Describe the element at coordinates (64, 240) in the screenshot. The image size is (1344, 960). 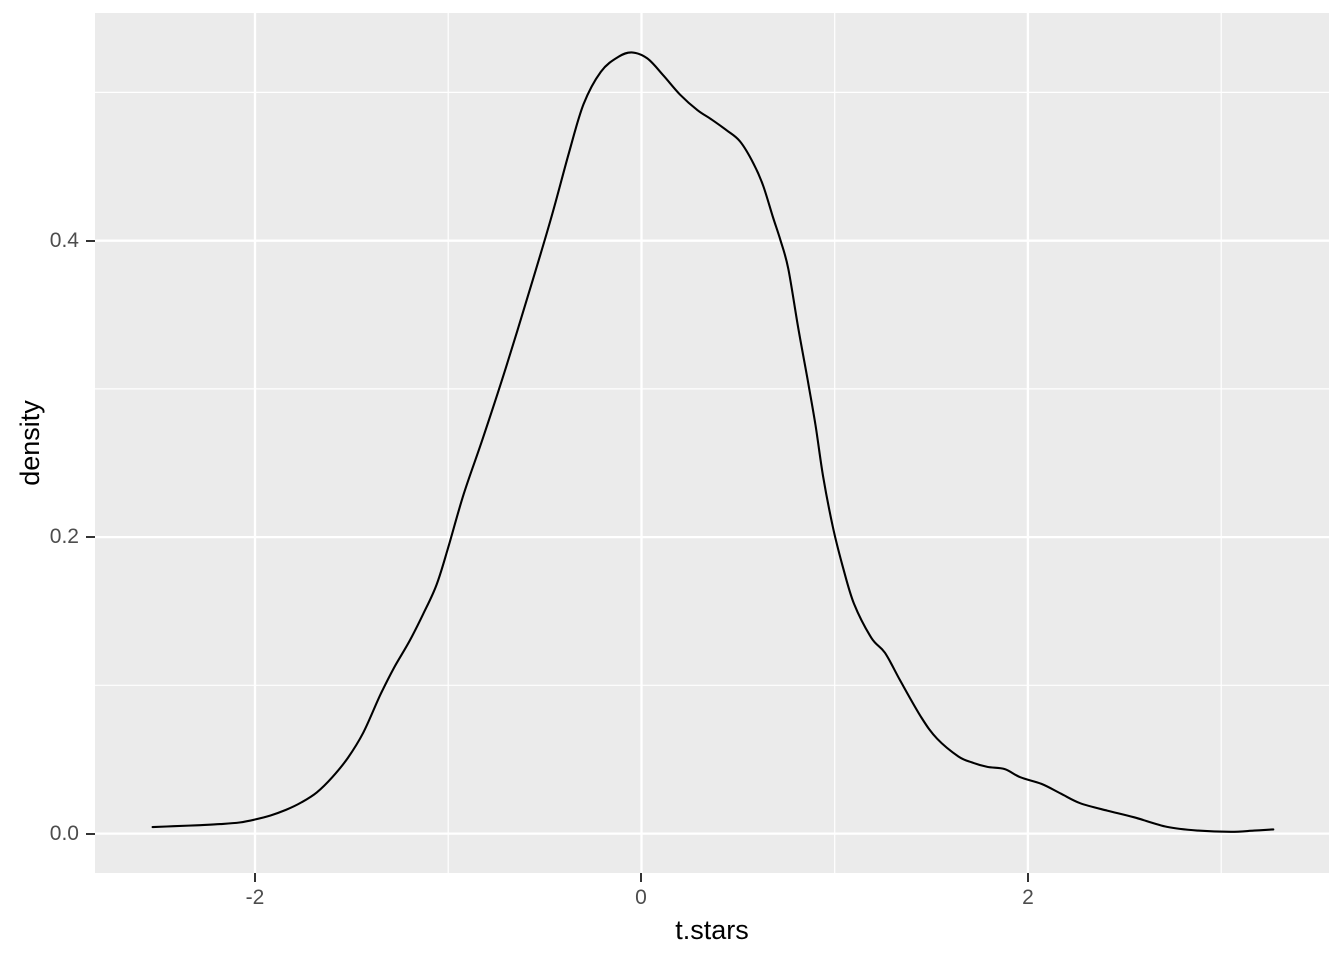
I see `y-tick-label: 0.4` at that location.